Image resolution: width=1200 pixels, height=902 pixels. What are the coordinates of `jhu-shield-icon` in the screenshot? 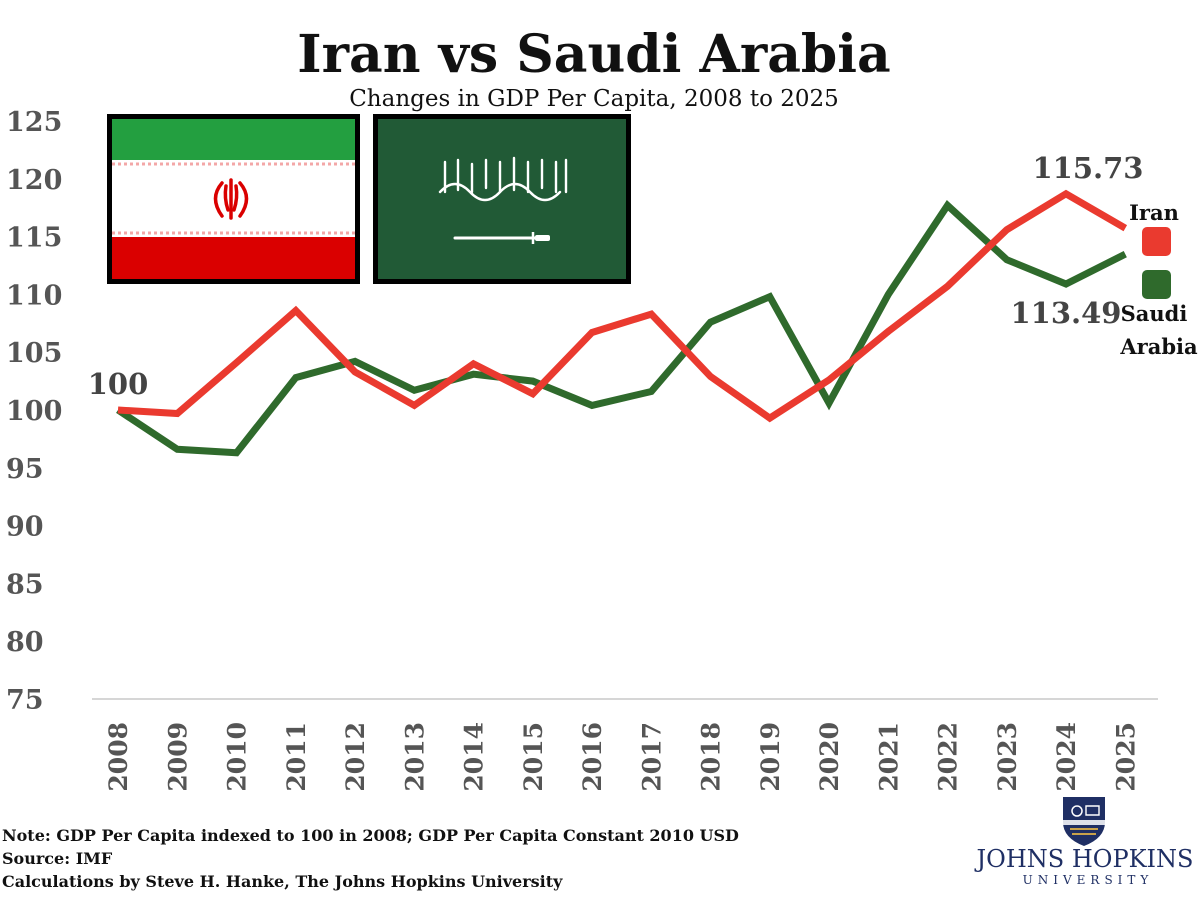 It's located at (1084, 821).